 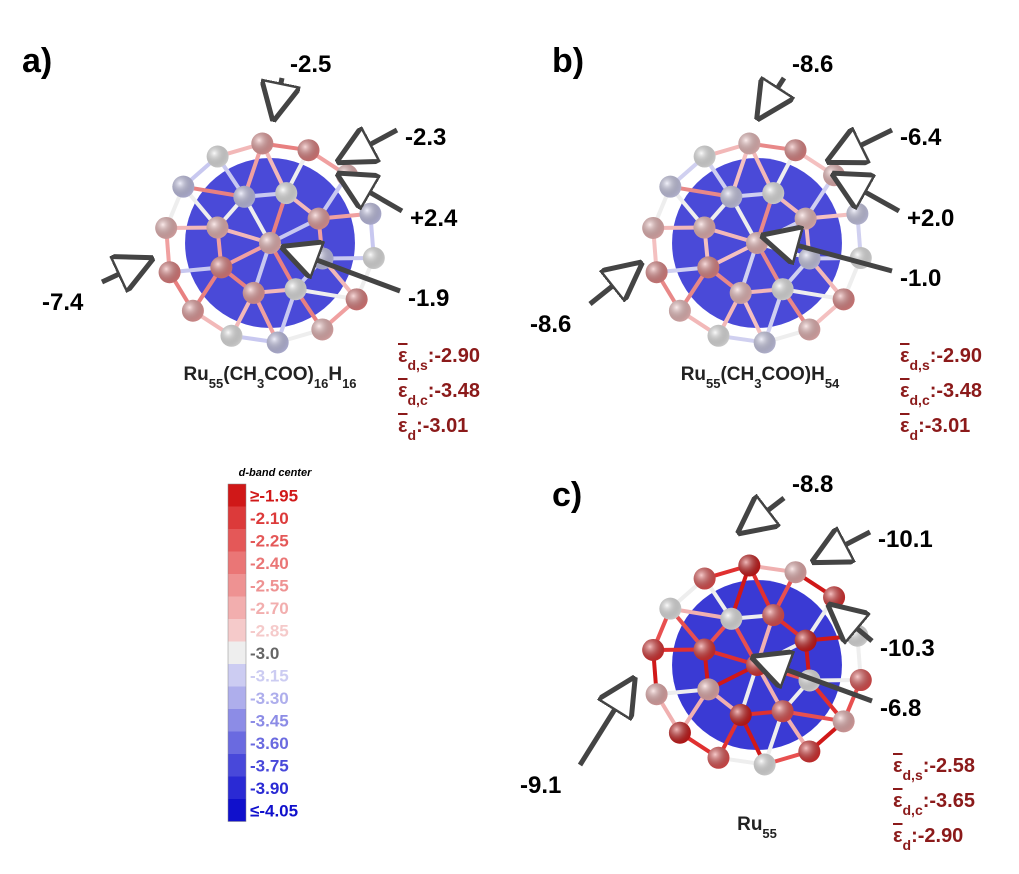 What do you see at coordinates (812, 484) in the screenshot?
I see `site-value: -8.8` at bounding box center [812, 484].